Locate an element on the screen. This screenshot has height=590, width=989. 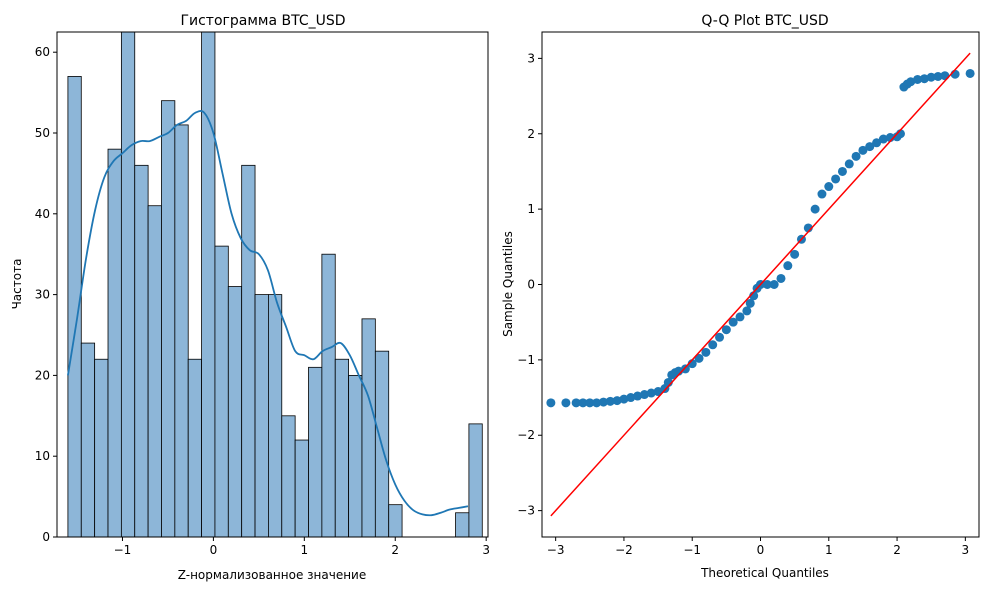
x-tick-label: 3 is located at coordinates (966, 550).